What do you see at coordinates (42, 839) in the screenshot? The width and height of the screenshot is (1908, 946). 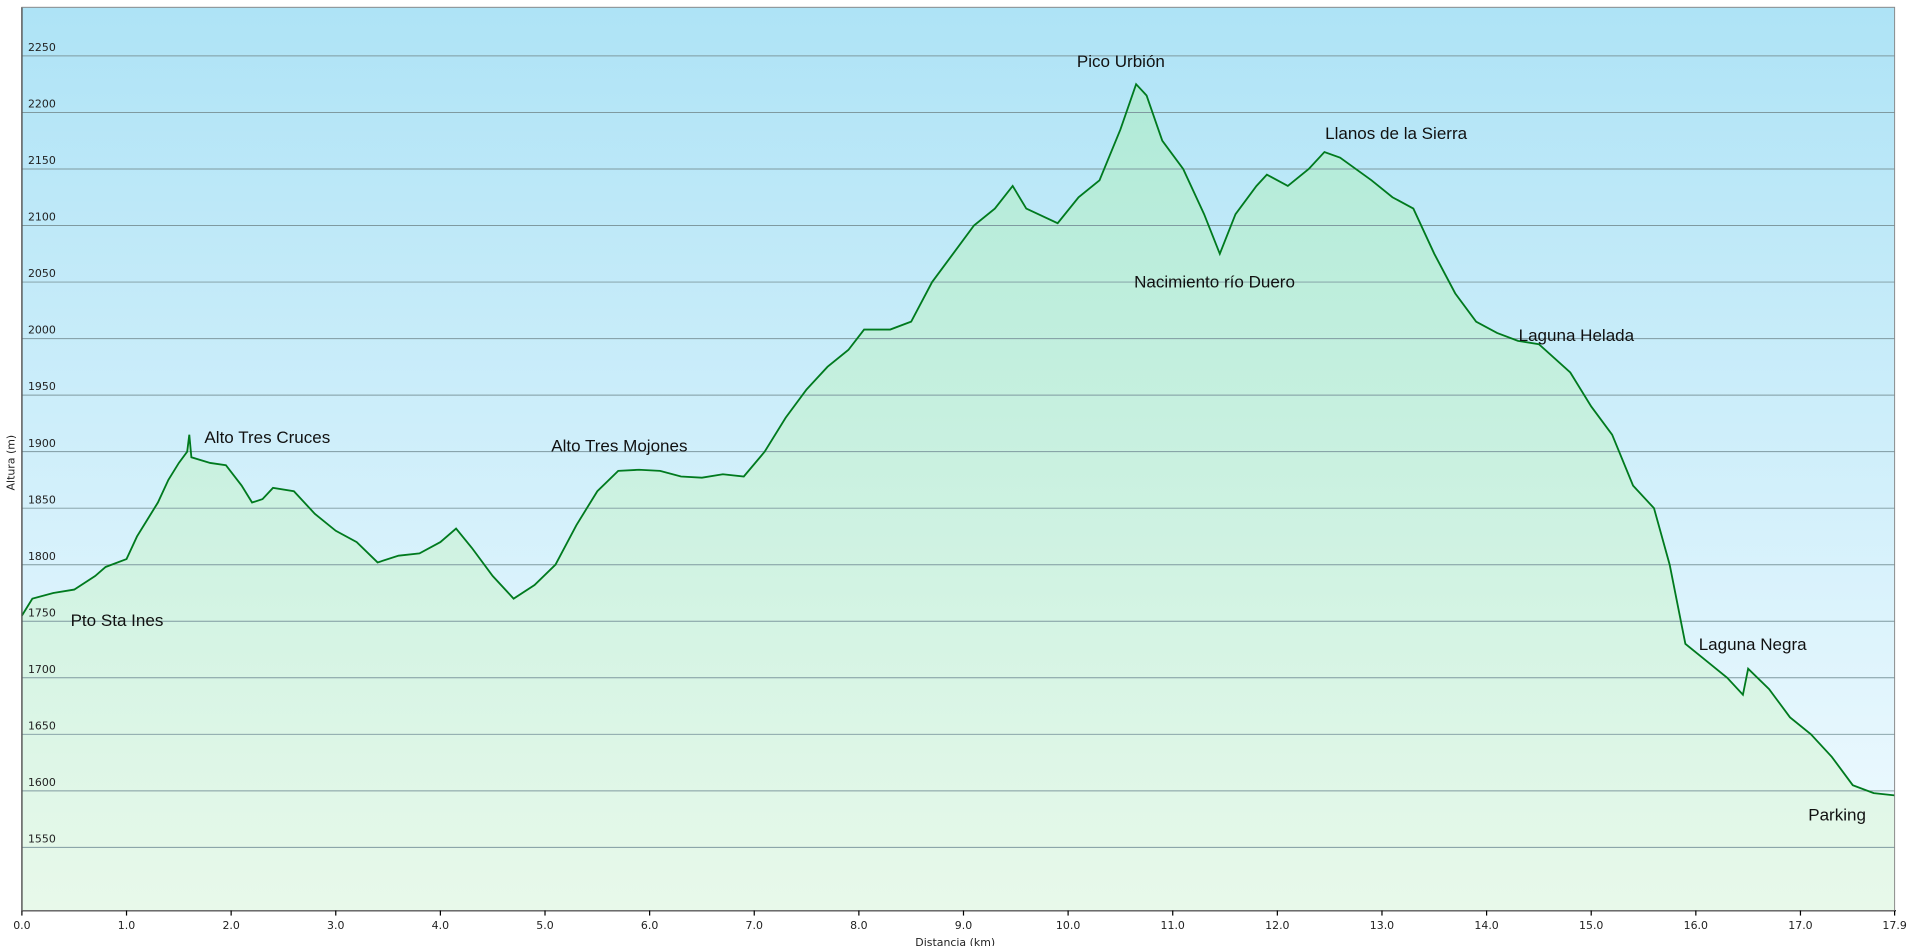 I see `y-tick-label: 1550` at bounding box center [42, 839].